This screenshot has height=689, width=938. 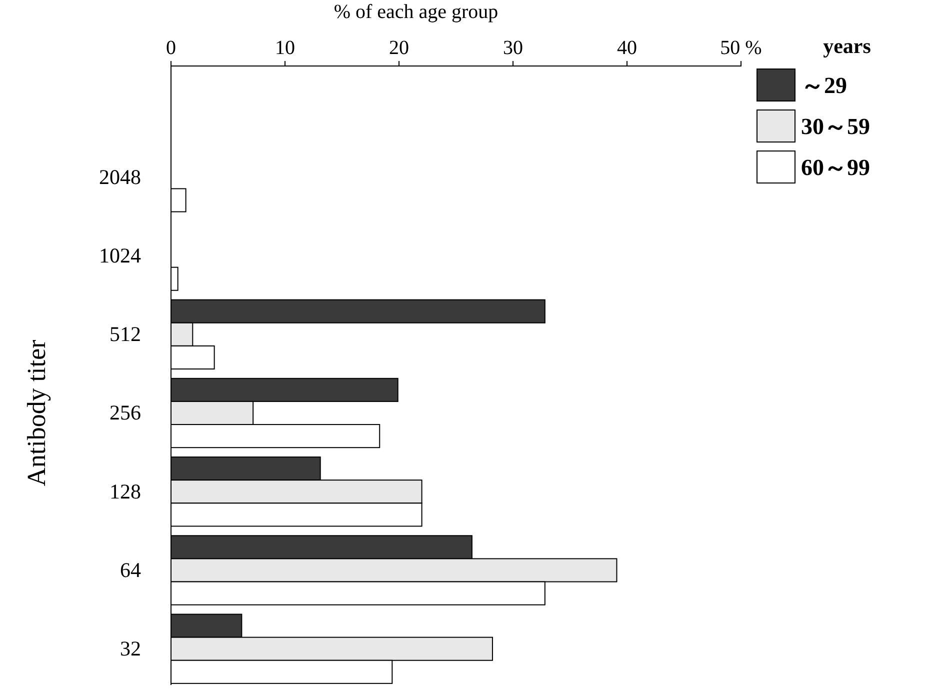 What do you see at coordinates (125, 334) in the screenshot?
I see `y-tick-label: 512` at bounding box center [125, 334].